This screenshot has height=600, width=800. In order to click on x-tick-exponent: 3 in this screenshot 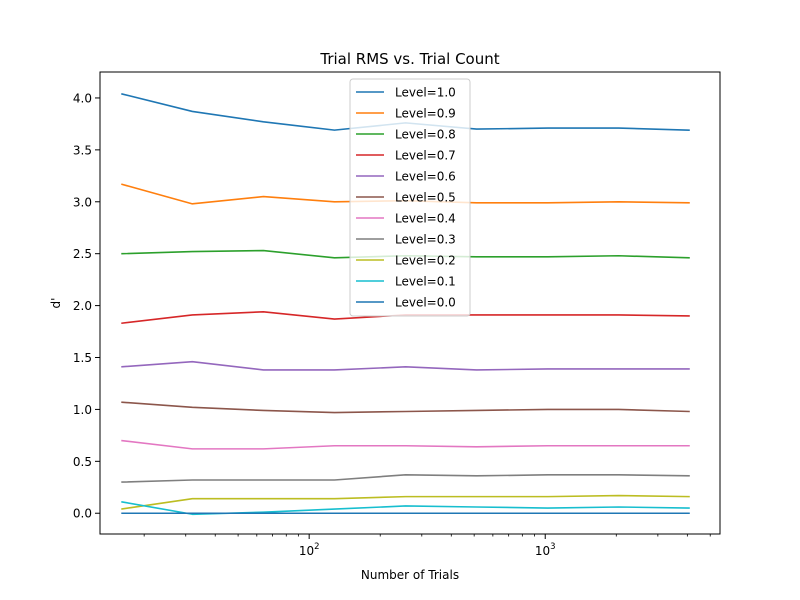, I will do `click(552, 547)`.